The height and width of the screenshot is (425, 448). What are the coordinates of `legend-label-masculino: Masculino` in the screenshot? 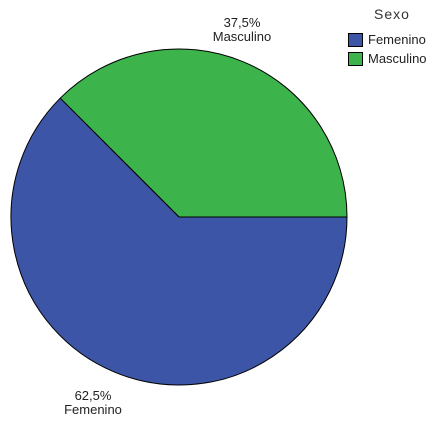 It's located at (397, 58).